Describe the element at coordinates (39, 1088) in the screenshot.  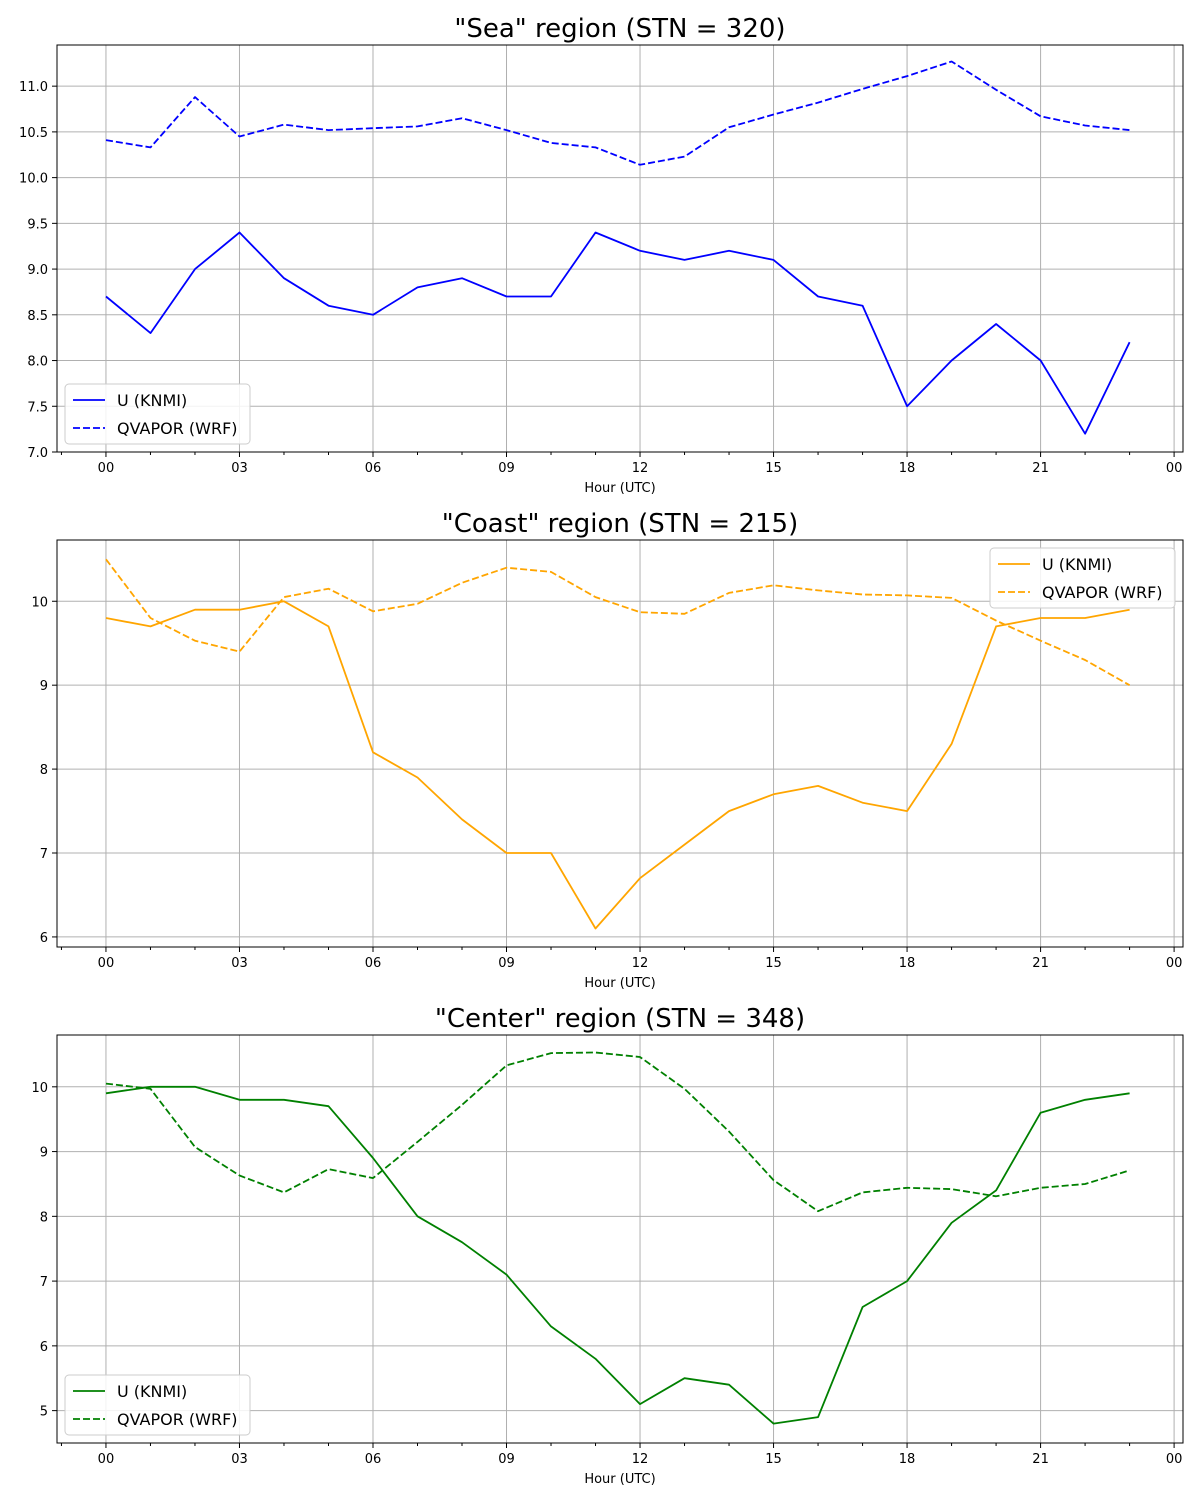
I see `y-tick-label: 10` at that location.